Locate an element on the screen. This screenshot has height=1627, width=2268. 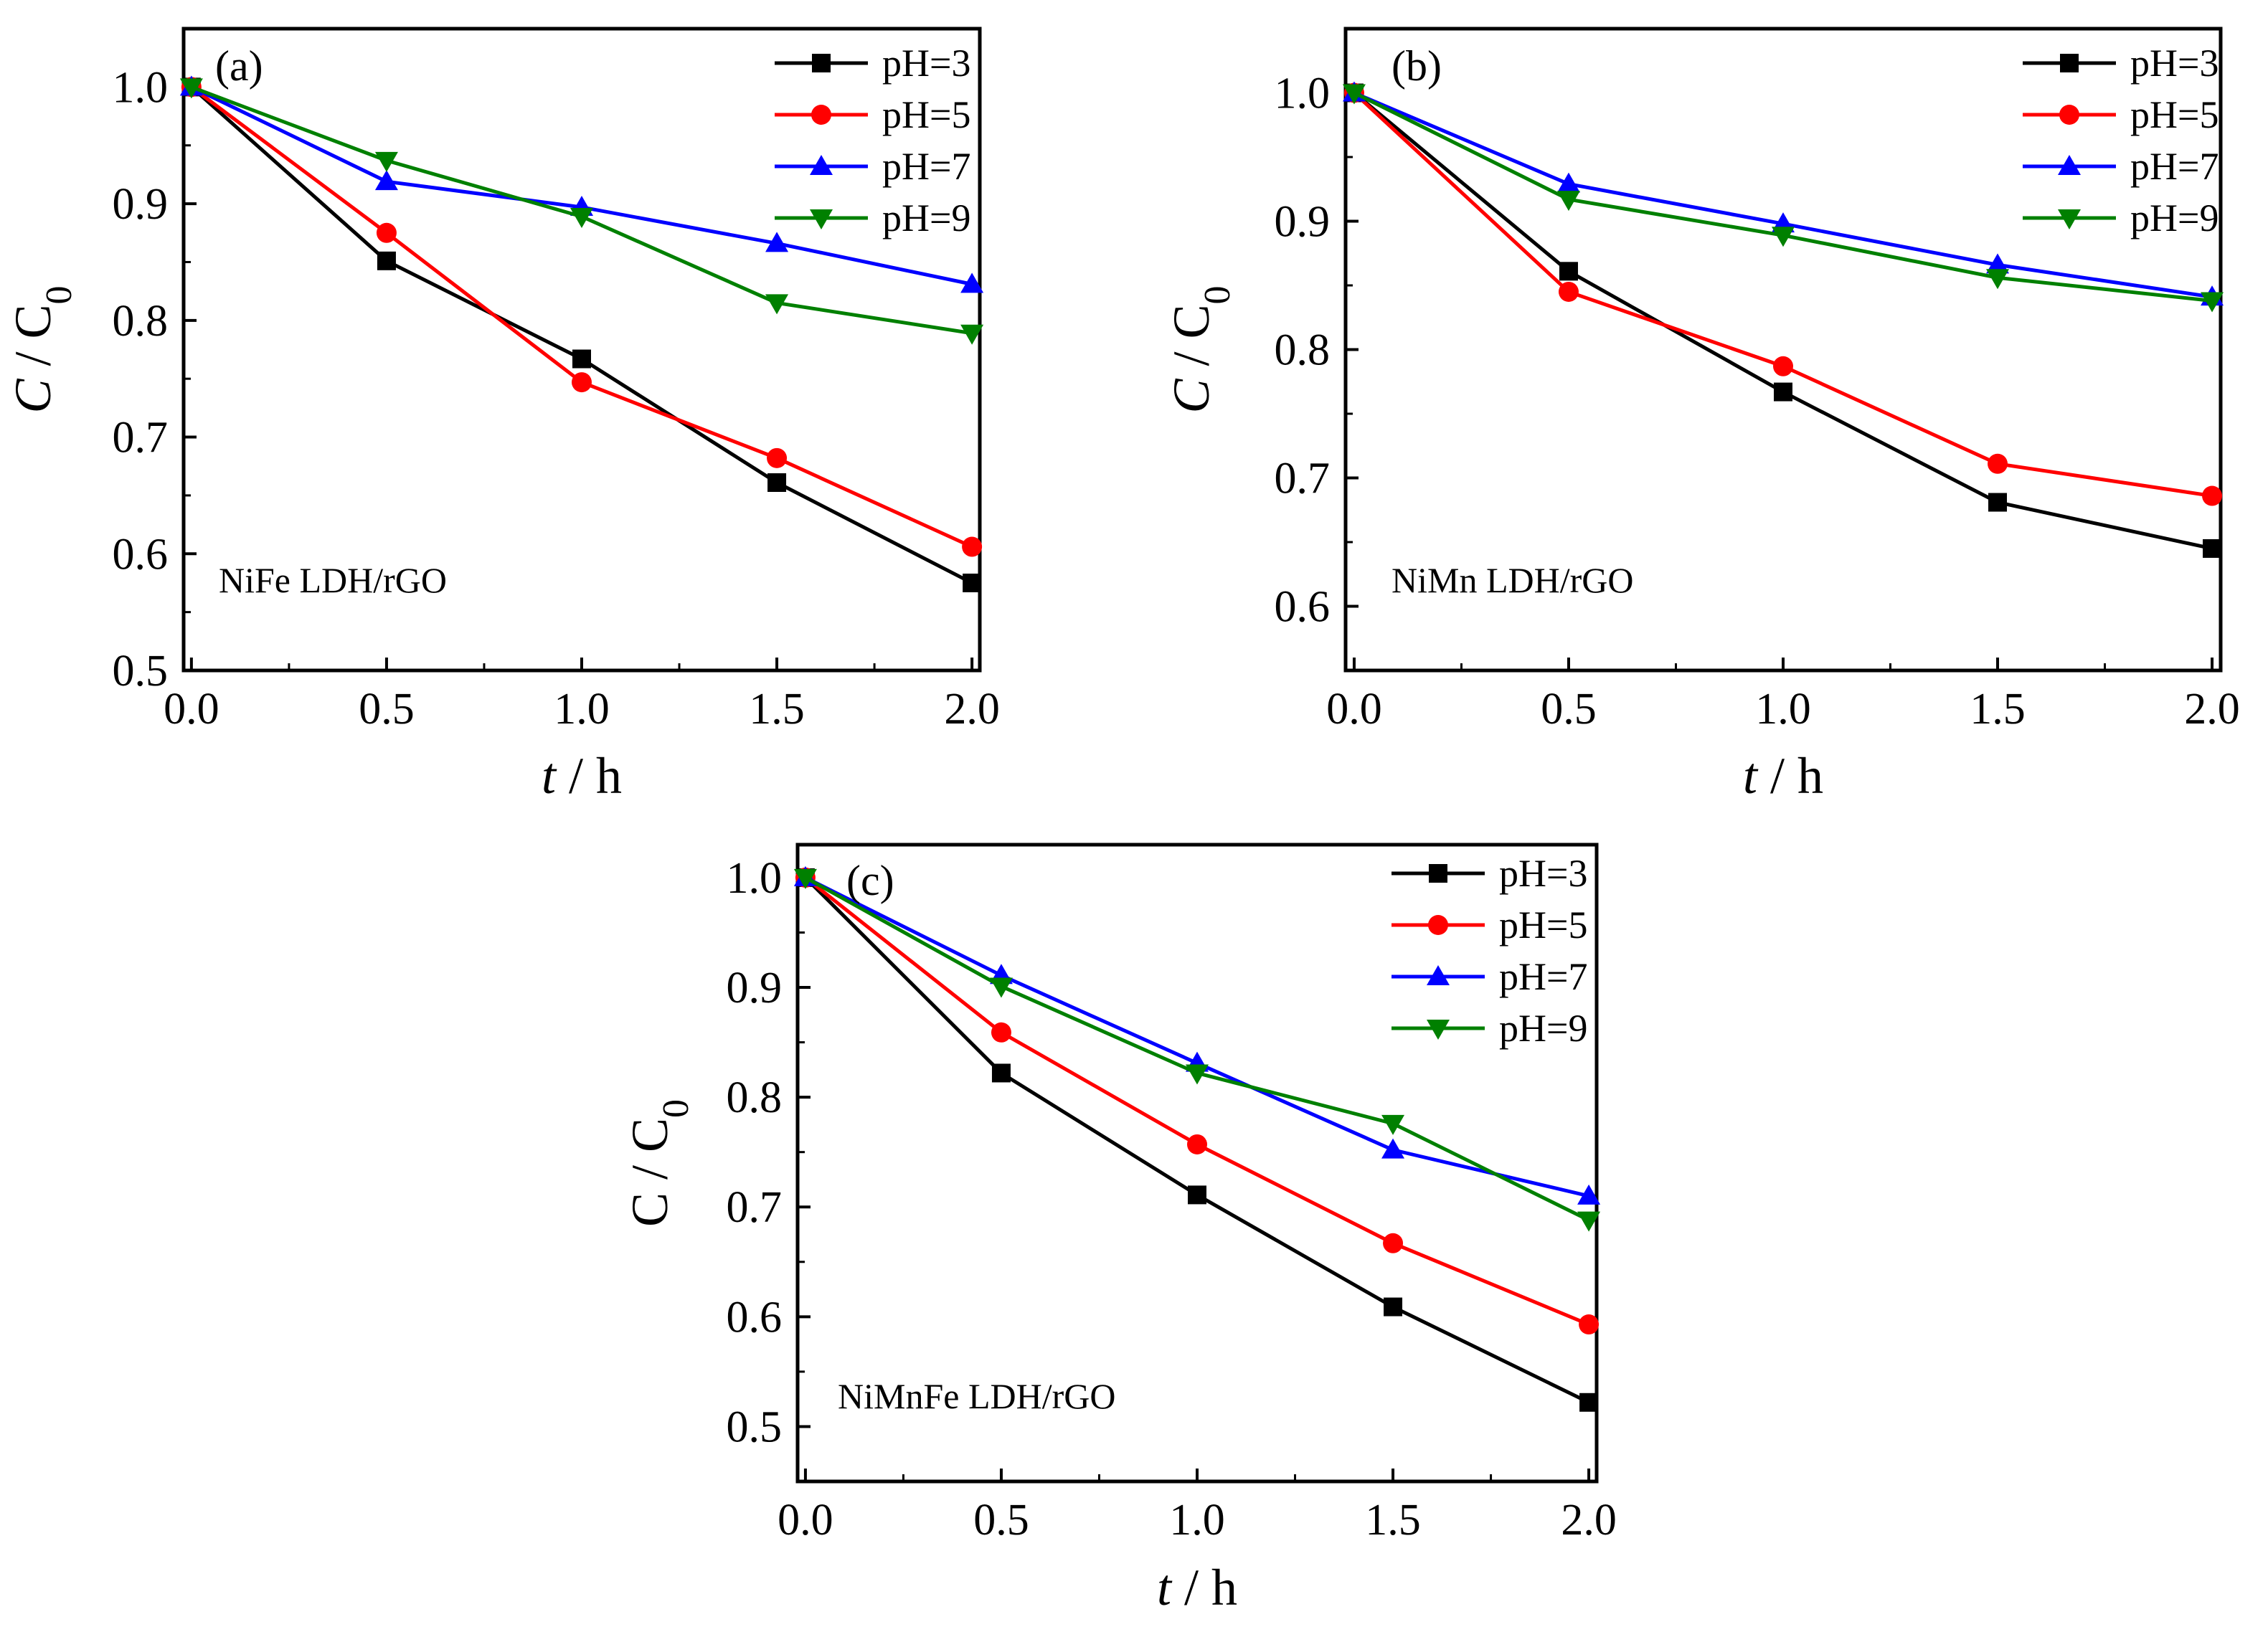
series-line-pH=5 is located at coordinates (581, 317).